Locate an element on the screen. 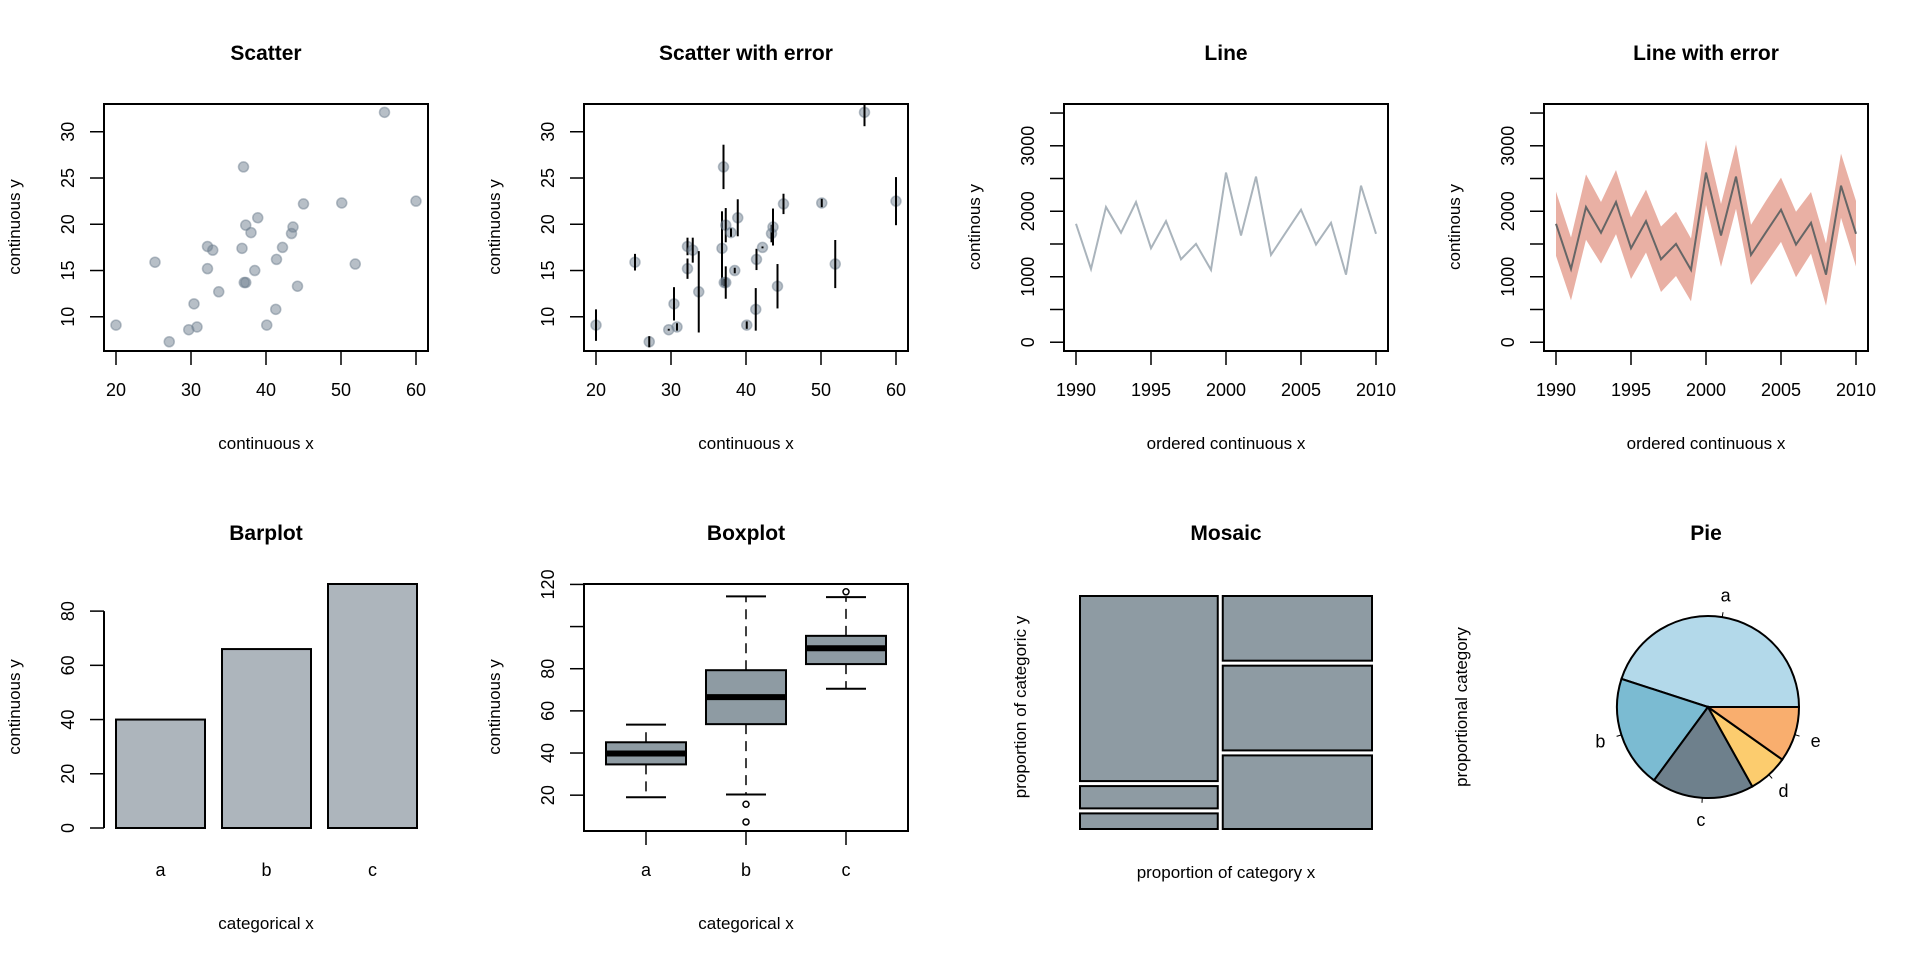 This screenshot has height=960, width=1920. x-tick-label: 2005 is located at coordinates (1781, 390).